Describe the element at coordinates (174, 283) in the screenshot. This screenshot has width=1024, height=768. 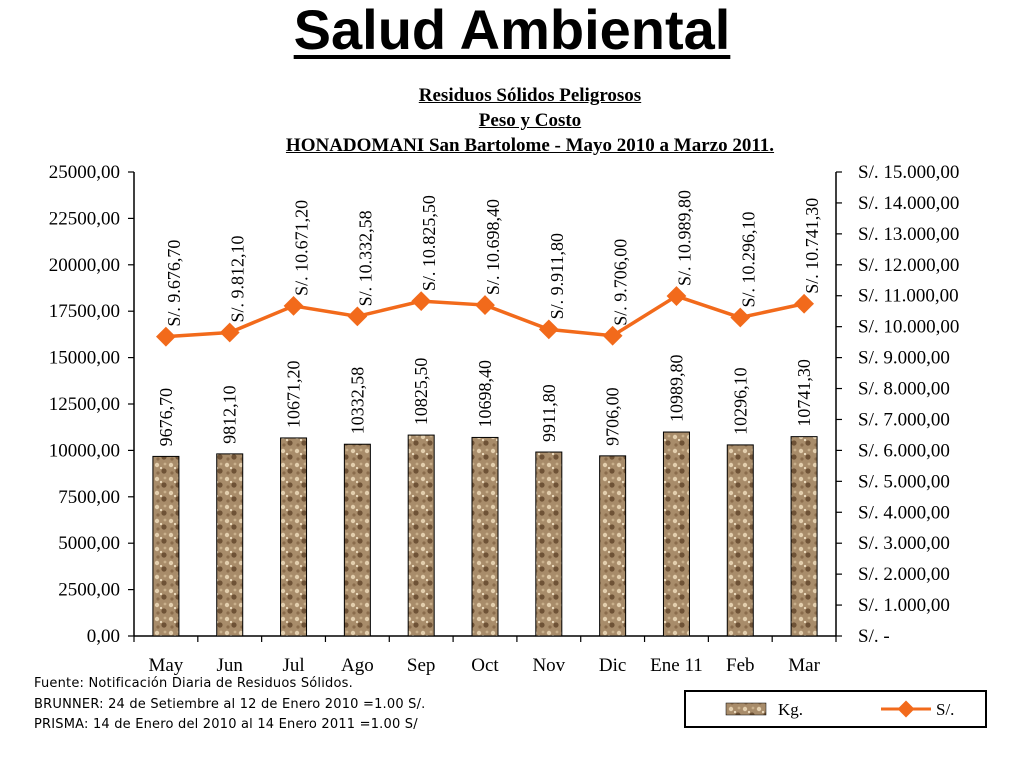
I see `line-data-label: S/. 9.676,70` at that location.